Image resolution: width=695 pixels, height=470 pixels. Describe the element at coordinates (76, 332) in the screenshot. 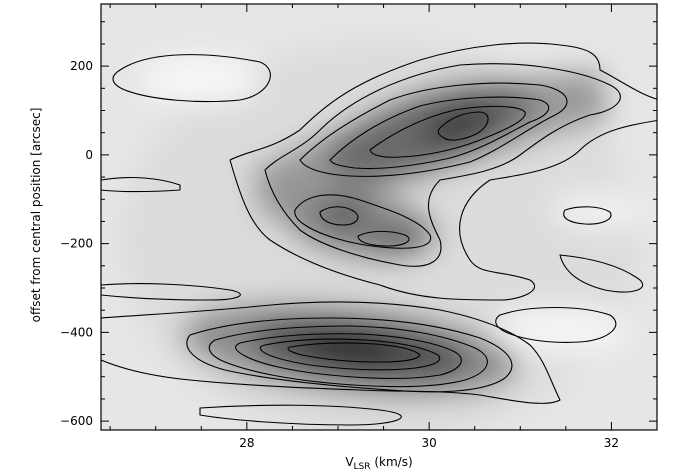

I see `y-tick-label: −400` at that location.